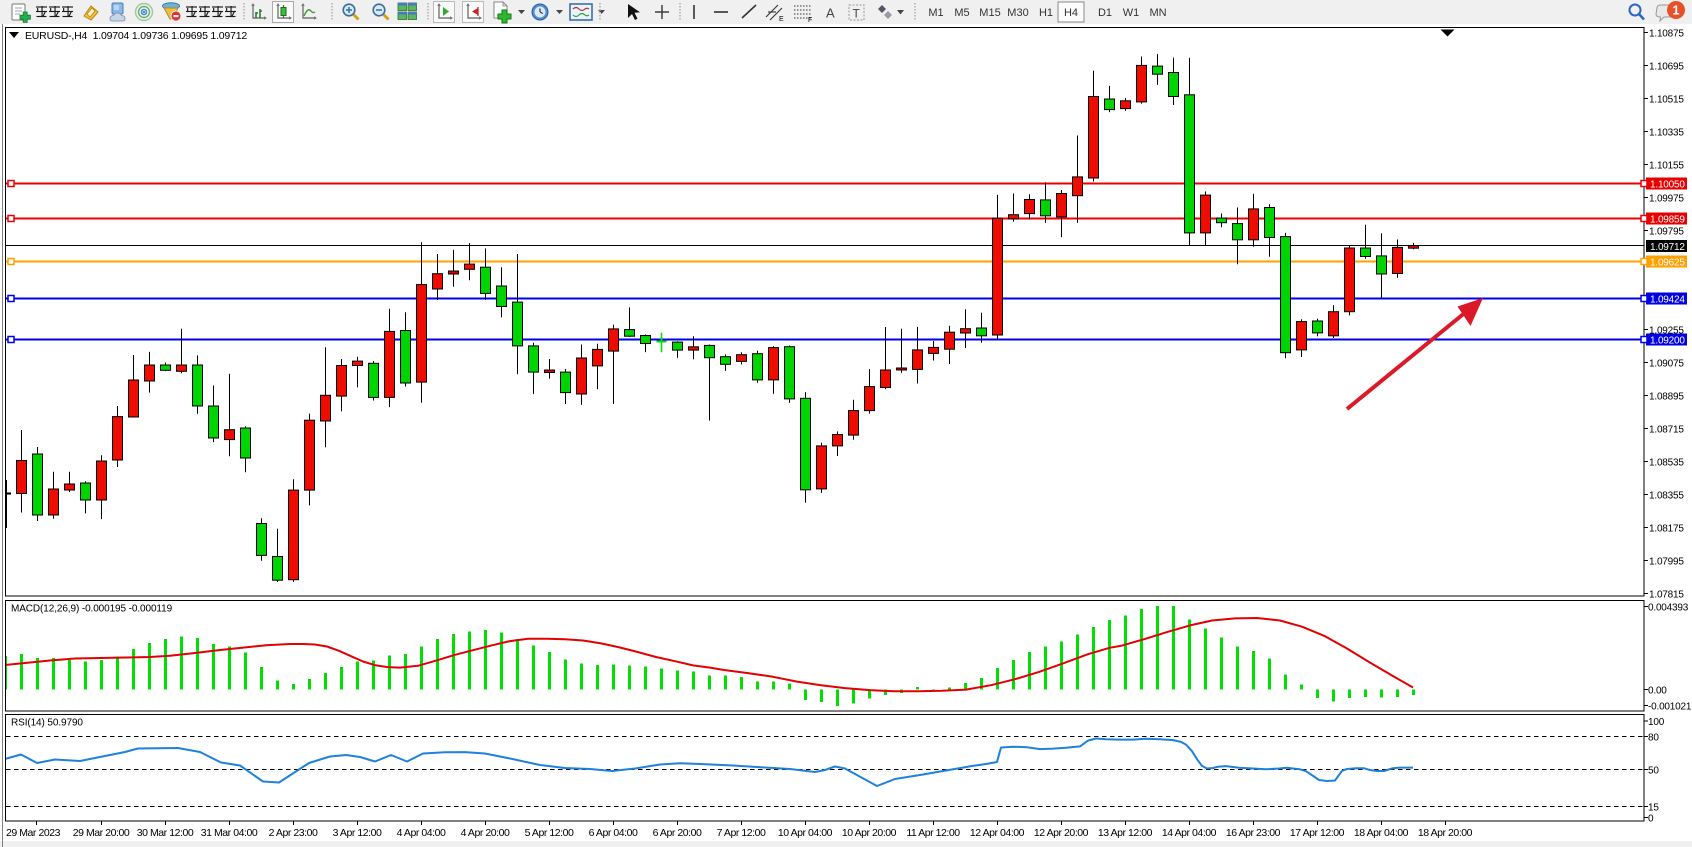  I want to click on svg-text: 0, so click(1651, 819).